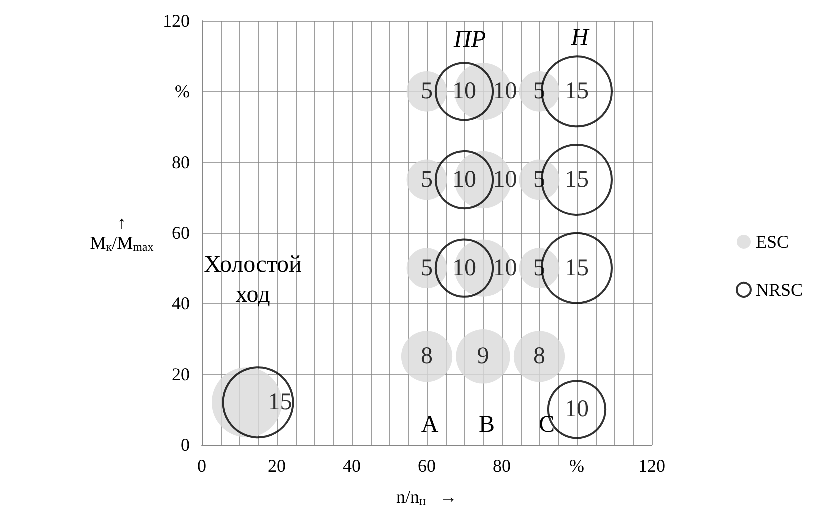 The height and width of the screenshot is (532, 818). What do you see at coordinates (427, 466) in the screenshot?
I see `x-tick-label: 60` at bounding box center [427, 466].